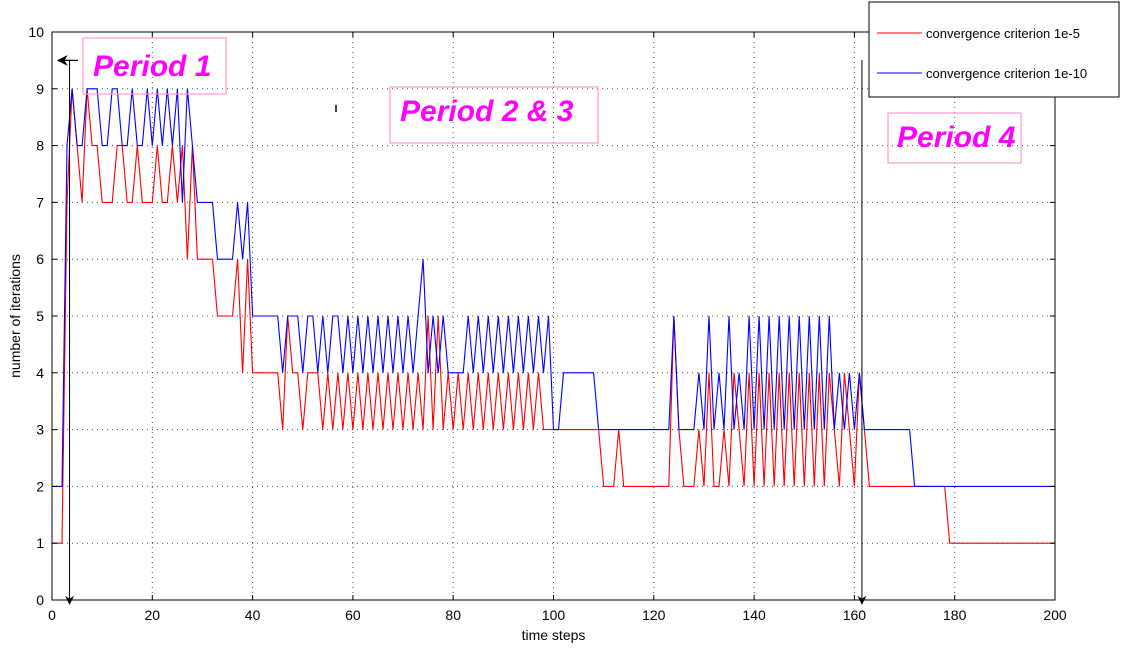 This screenshot has height=648, width=1123. Describe the element at coordinates (40, 89) in the screenshot. I see `y-tick-label: 9` at that location.